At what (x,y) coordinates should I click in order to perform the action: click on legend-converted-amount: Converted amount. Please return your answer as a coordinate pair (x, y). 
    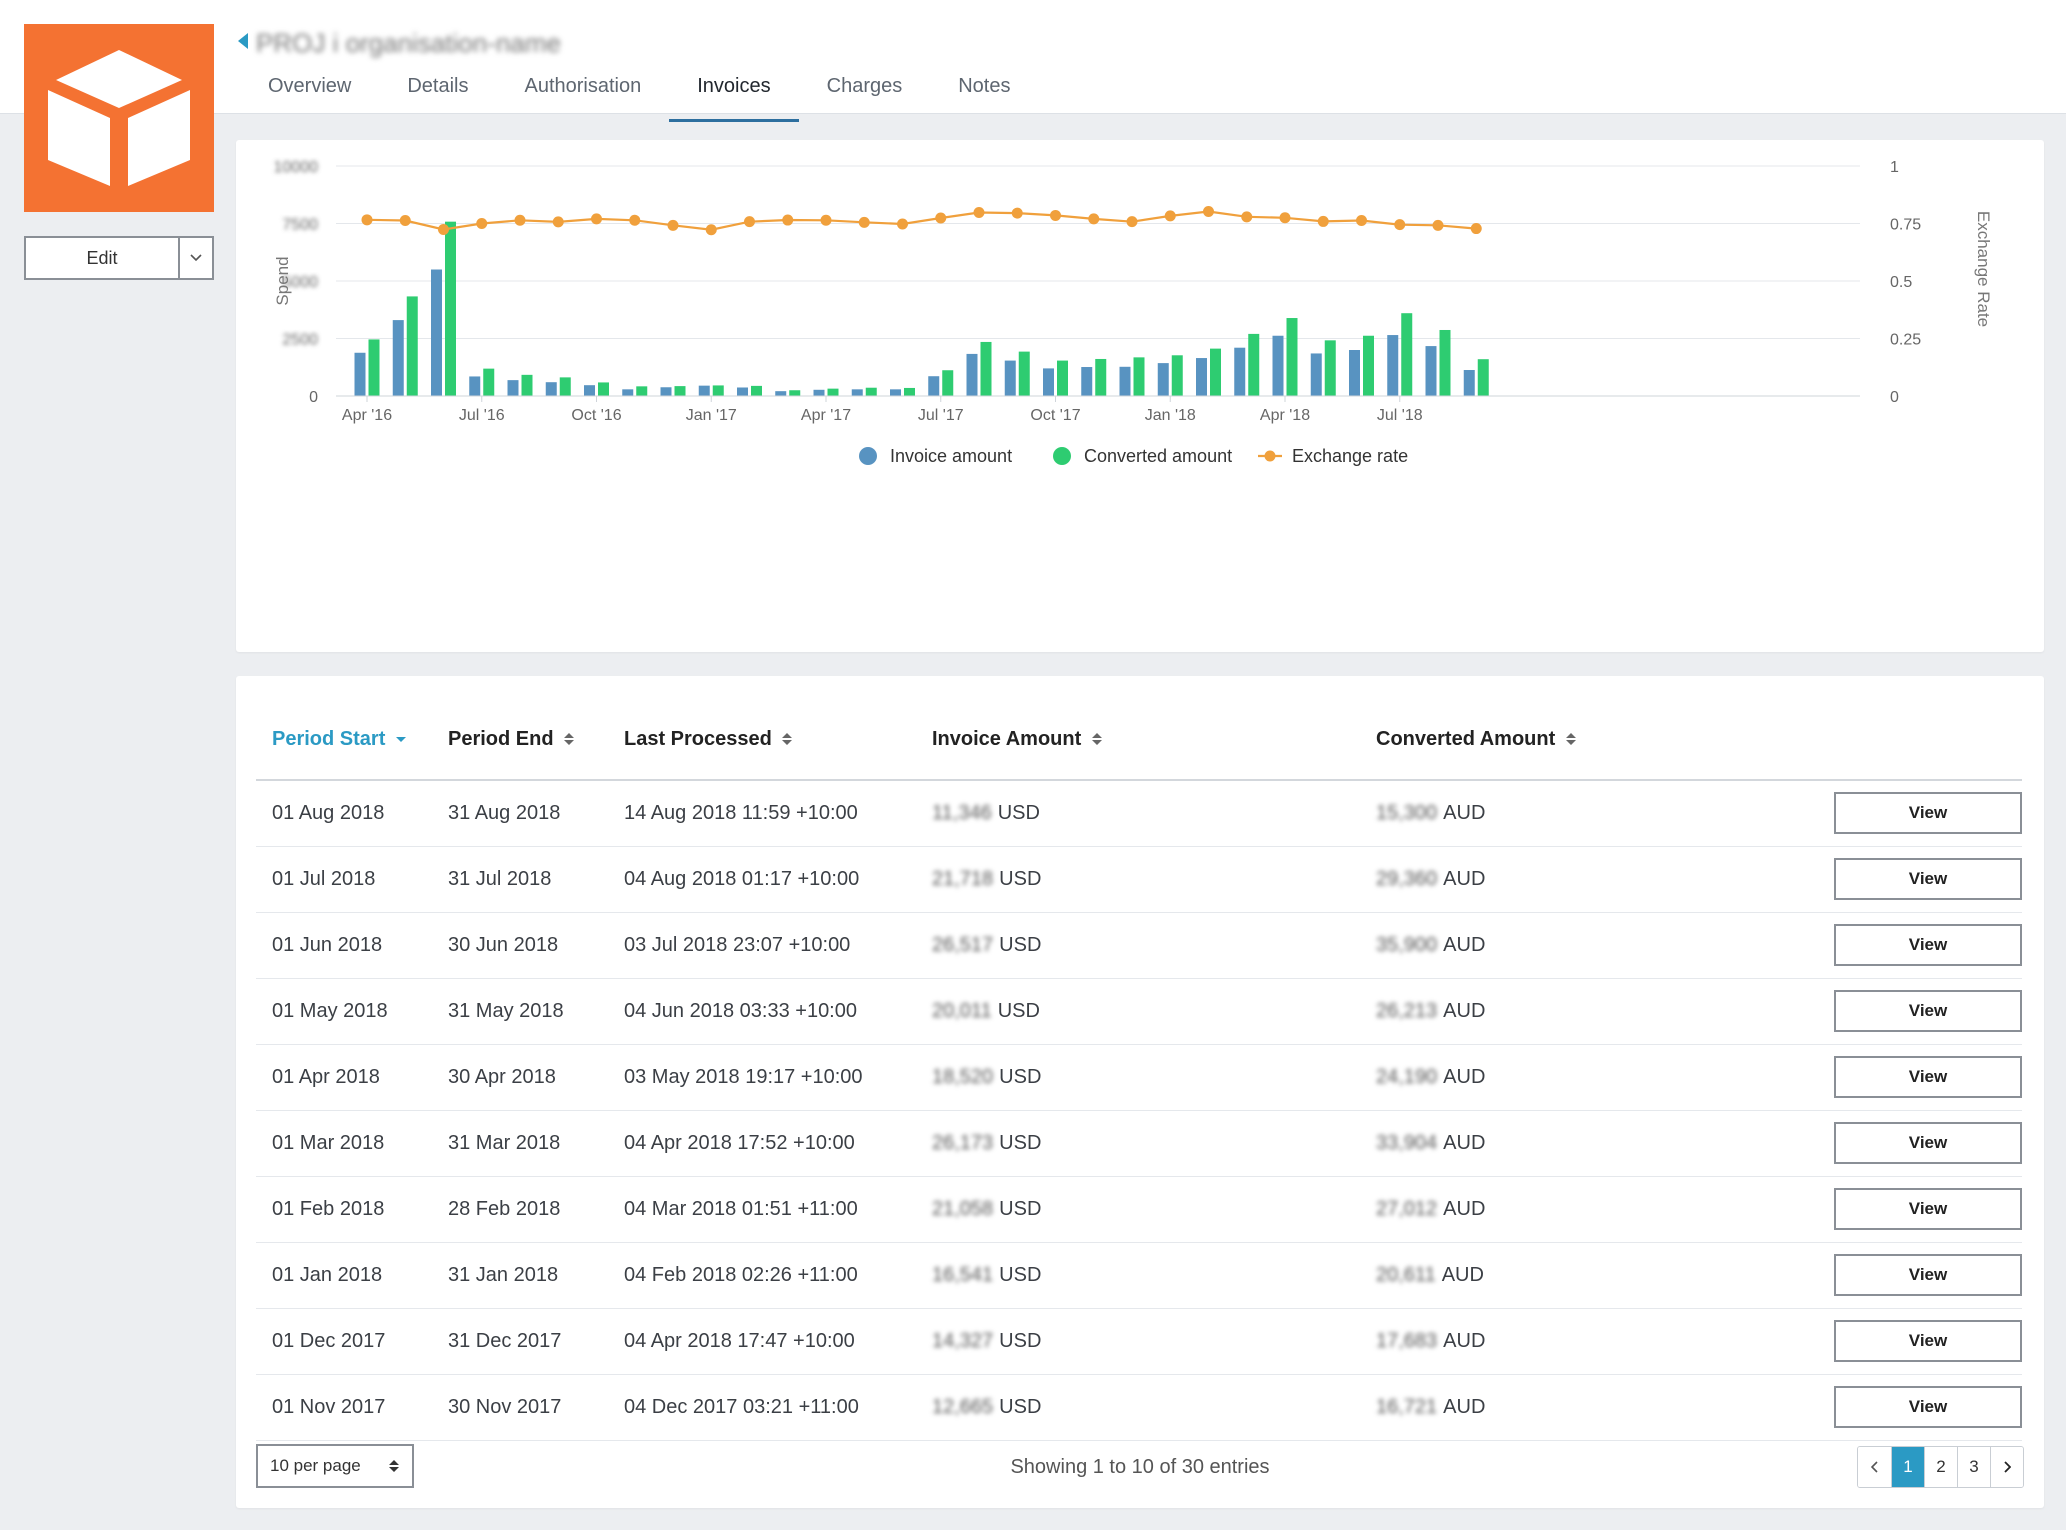
    Looking at the image, I should click on (1142, 456).